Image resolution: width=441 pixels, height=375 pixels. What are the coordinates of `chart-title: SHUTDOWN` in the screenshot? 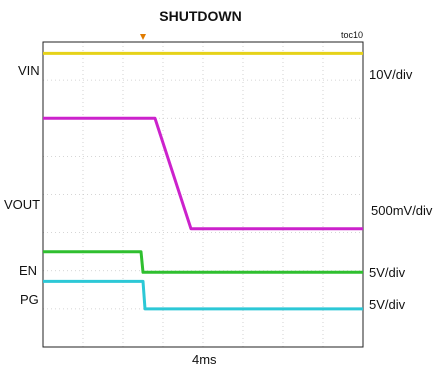 It's located at (200, 16).